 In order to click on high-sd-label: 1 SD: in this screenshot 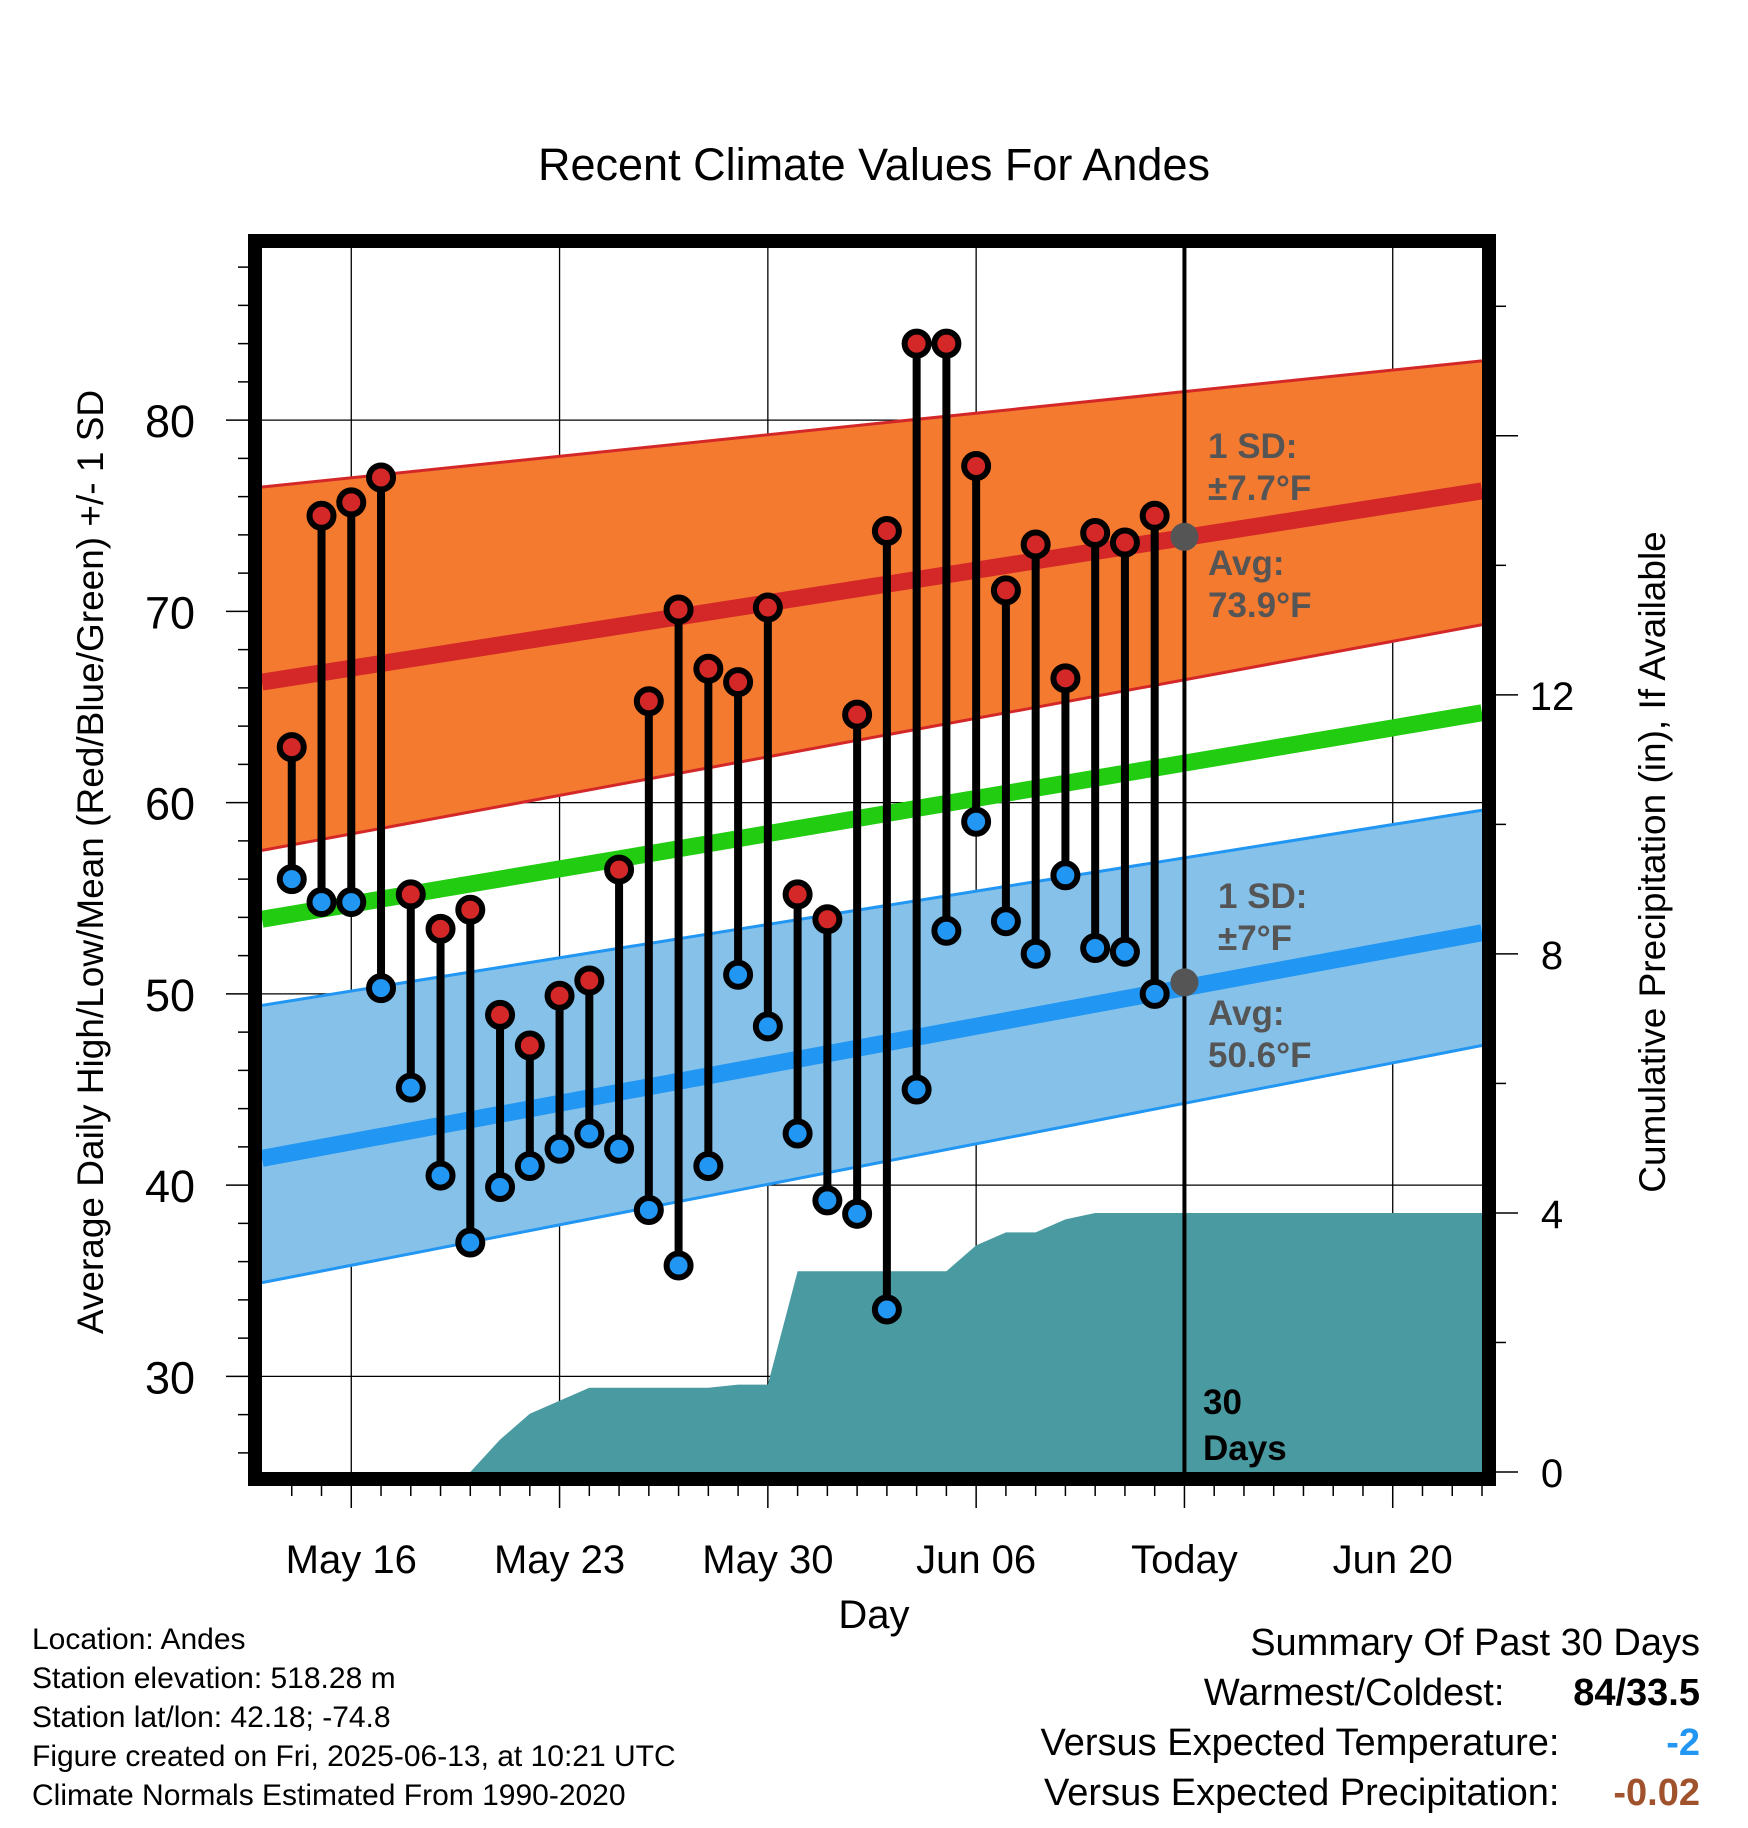, I will do `click(1252, 446)`.